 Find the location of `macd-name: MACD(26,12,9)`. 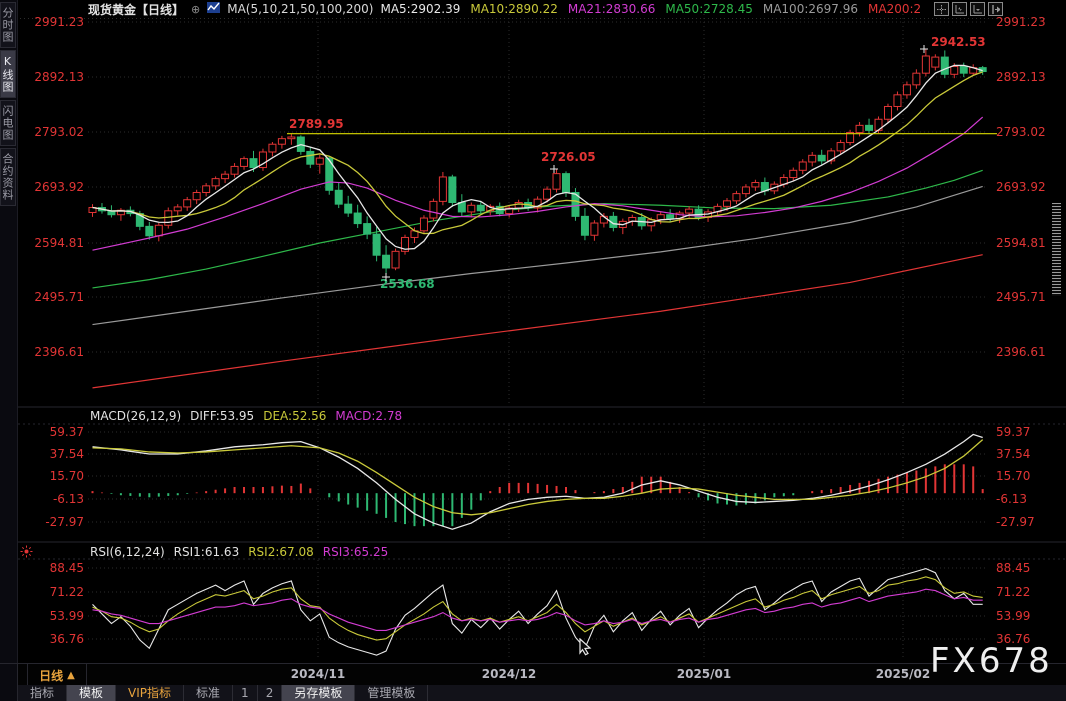

macd-name: MACD(26,12,9) is located at coordinates (136, 416).